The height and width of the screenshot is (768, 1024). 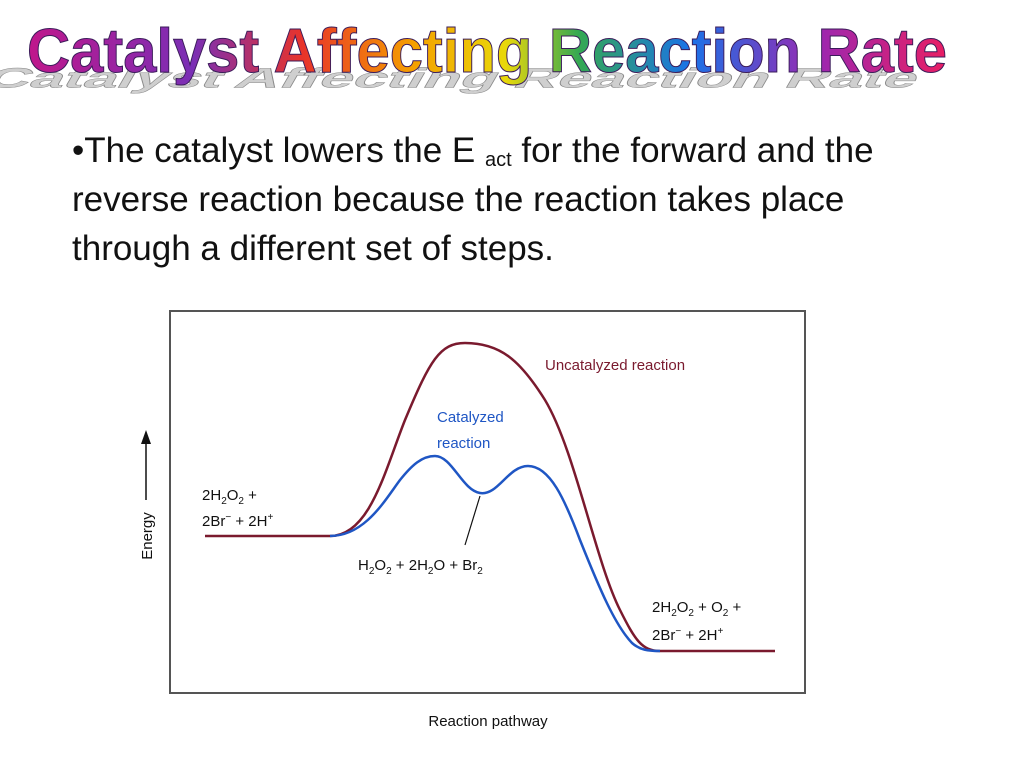 I want to click on catalyzed-curve, so click(x=495, y=553).